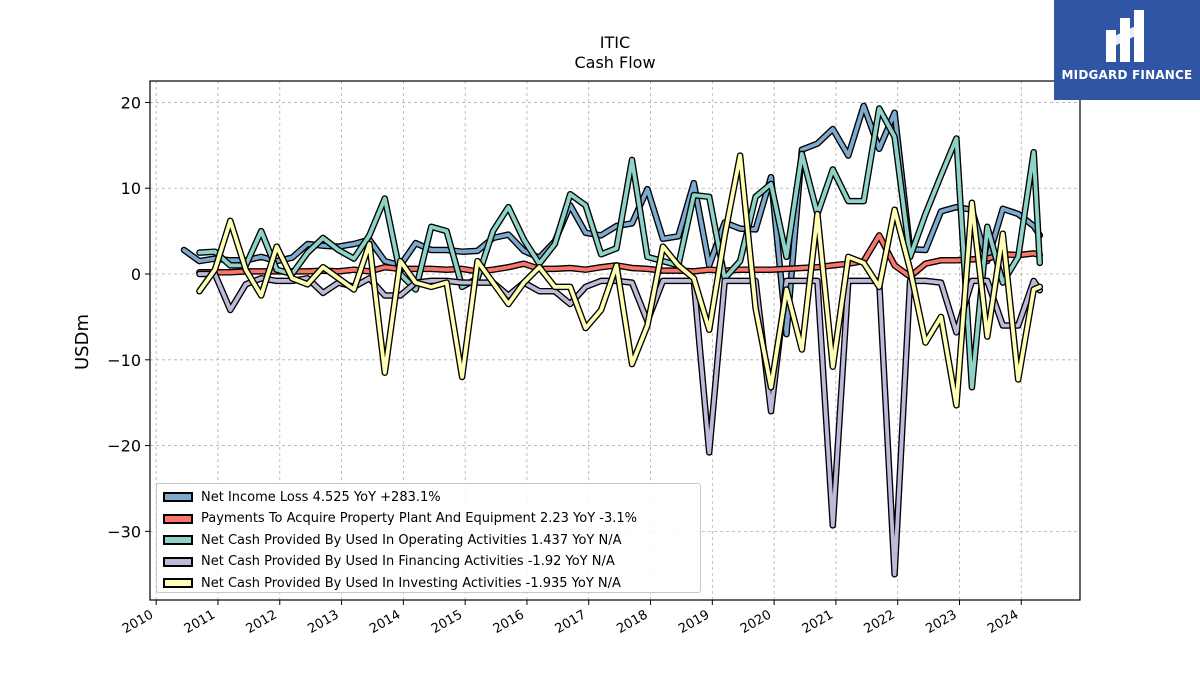 The width and height of the screenshot is (1200, 675). I want to click on chart-title: ITIC, so click(615, 42).